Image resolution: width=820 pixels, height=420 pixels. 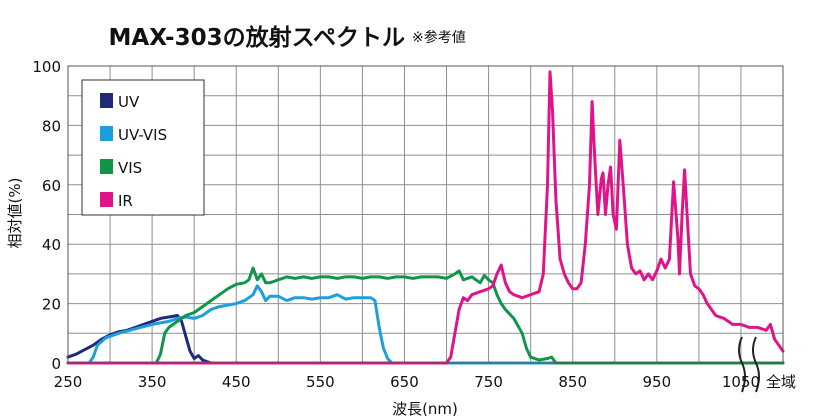 I want to click on x-tick-label: 850, so click(x=572, y=382).